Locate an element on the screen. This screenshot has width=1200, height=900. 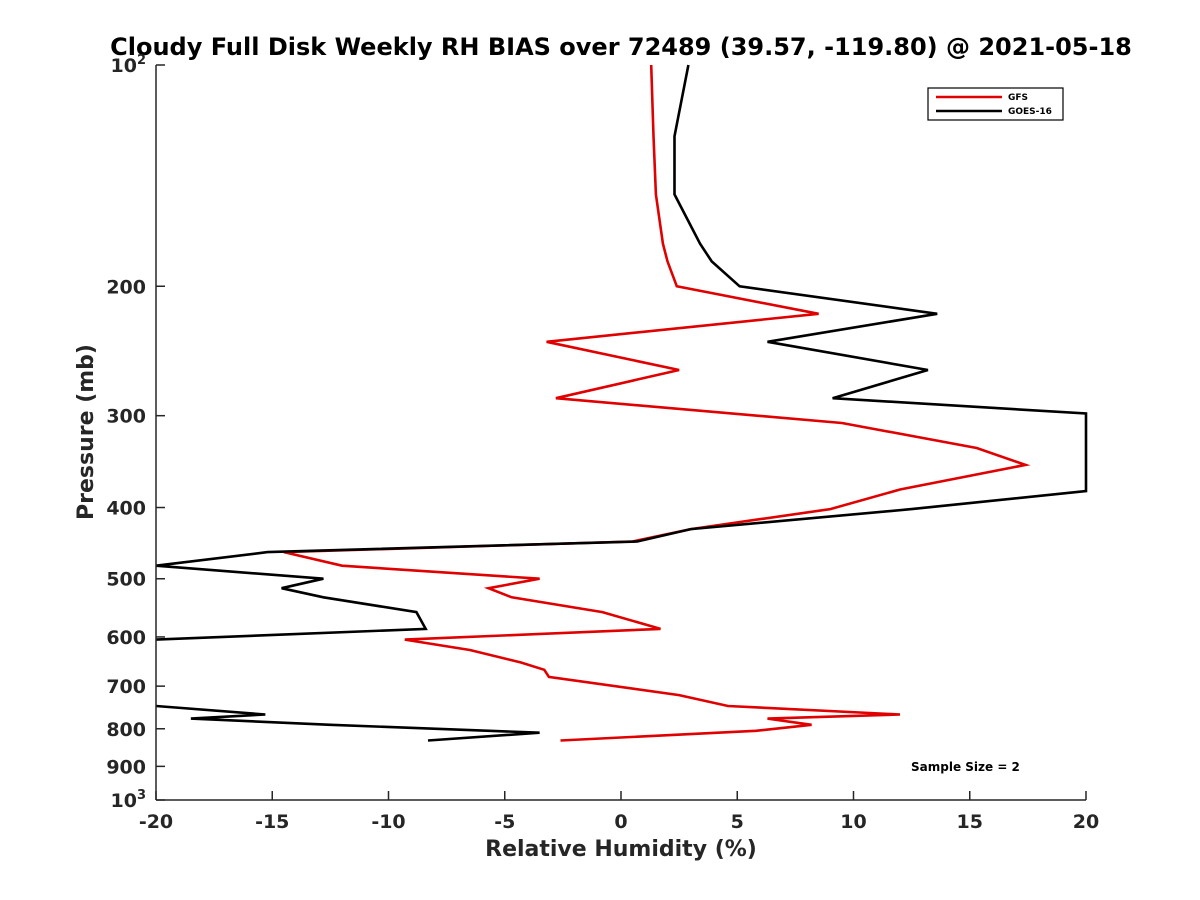
legend-label-goes16: GOES-16 is located at coordinates (1030, 112).